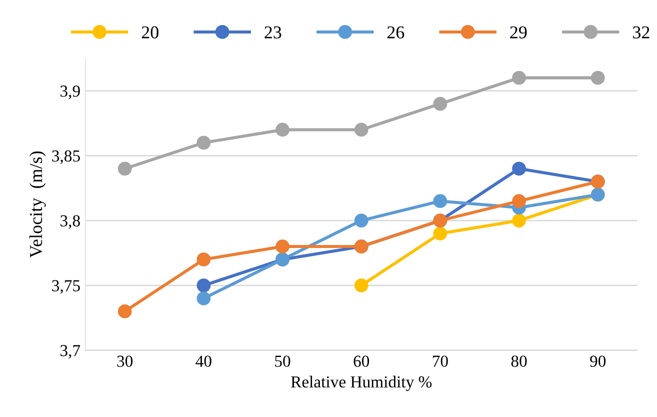 Image resolution: width=657 pixels, height=417 pixels. I want to click on y-tick-label: 3,8, so click(70, 222).